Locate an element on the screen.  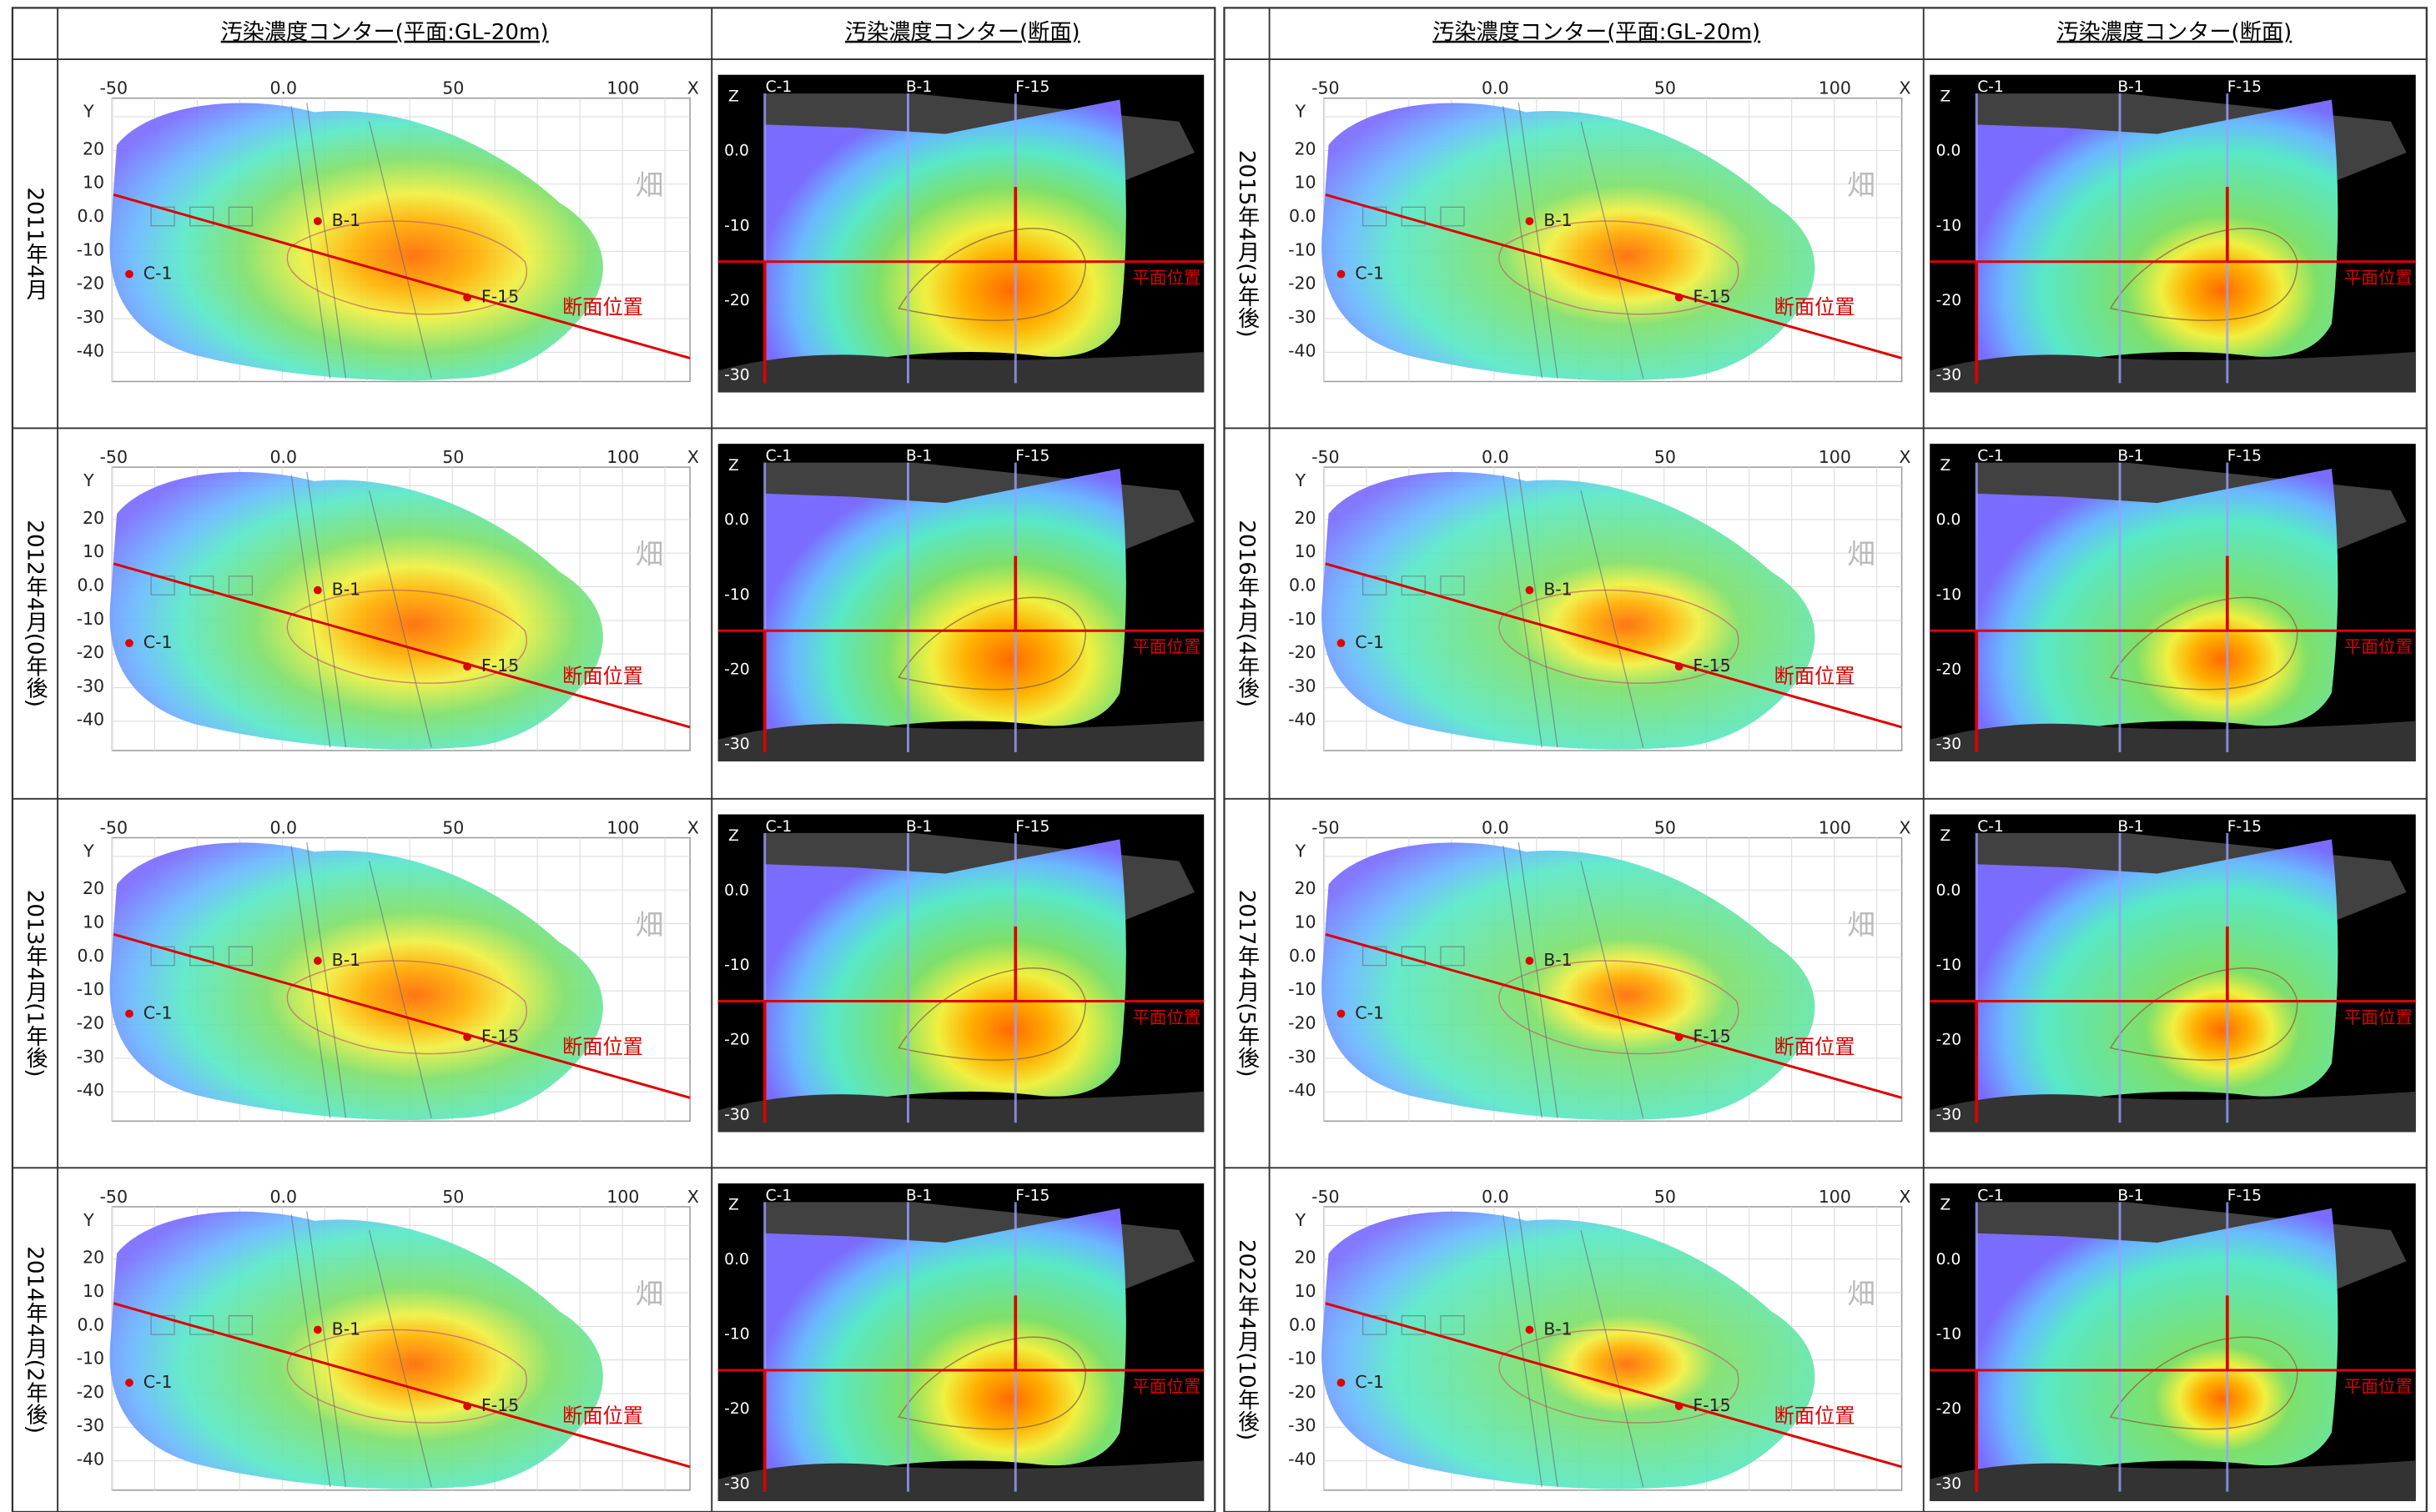
y-tick-label: -40 is located at coordinates (1302, 350).